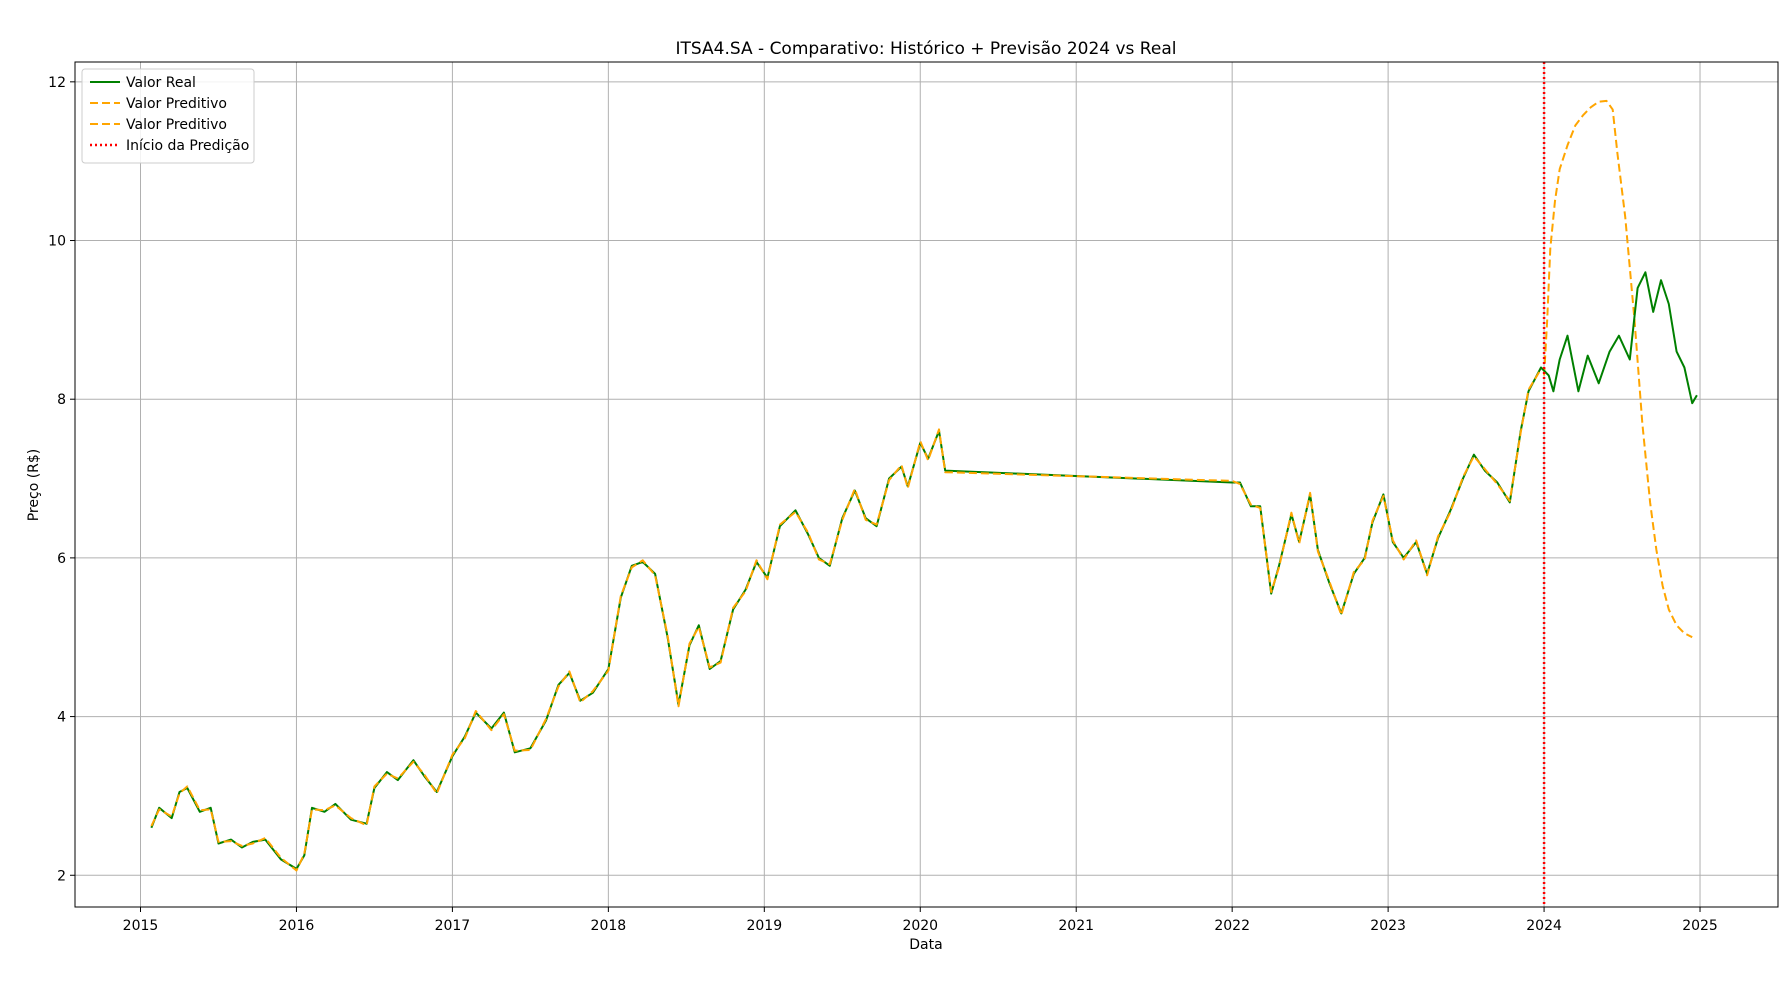 This screenshot has height=1003, width=1792. What do you see at coordinates (764, 926) in the screenshot?
I see `x-tick-label: 2019` at bounding box center [764, 926].